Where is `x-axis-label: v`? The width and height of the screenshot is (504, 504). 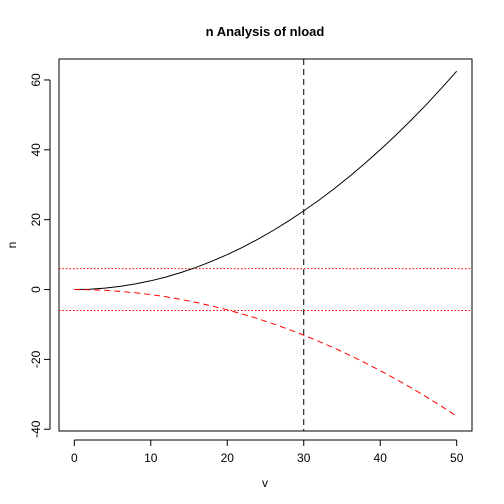 x-axis-label: v is located at coordinates (265, 483).